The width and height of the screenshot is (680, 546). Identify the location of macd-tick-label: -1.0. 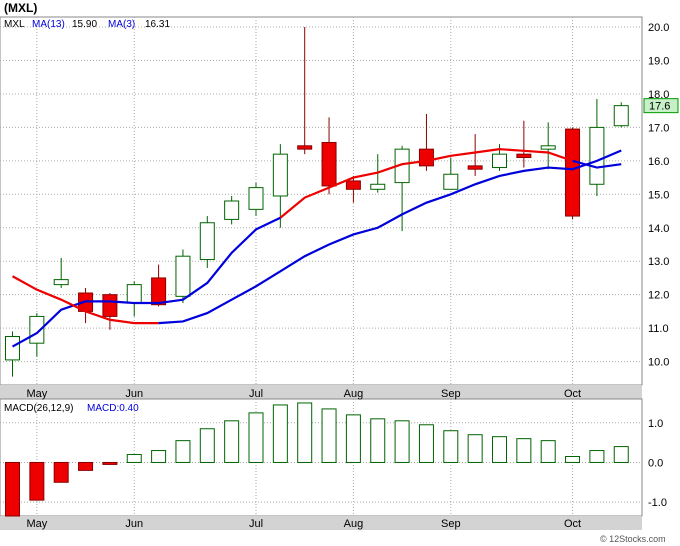
(657, 503).